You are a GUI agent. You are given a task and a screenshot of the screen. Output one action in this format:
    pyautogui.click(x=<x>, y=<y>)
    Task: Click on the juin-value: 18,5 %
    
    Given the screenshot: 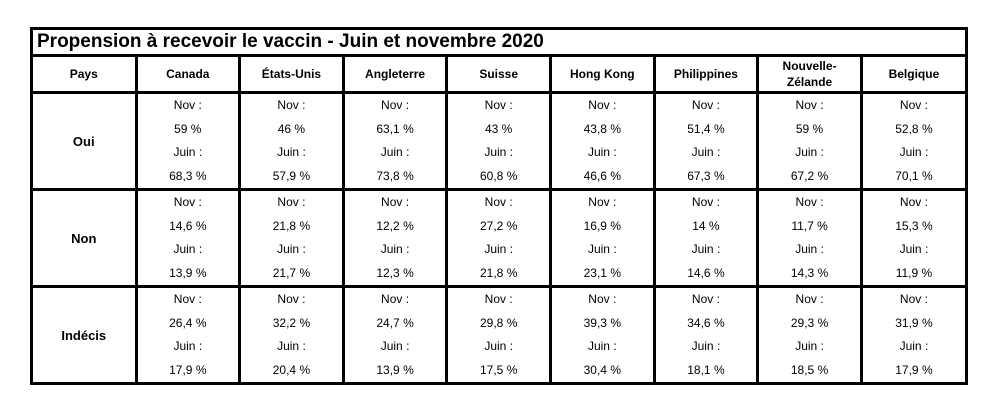 What is the action you would take?
    pyautogui.click(x=809, y=369)
    